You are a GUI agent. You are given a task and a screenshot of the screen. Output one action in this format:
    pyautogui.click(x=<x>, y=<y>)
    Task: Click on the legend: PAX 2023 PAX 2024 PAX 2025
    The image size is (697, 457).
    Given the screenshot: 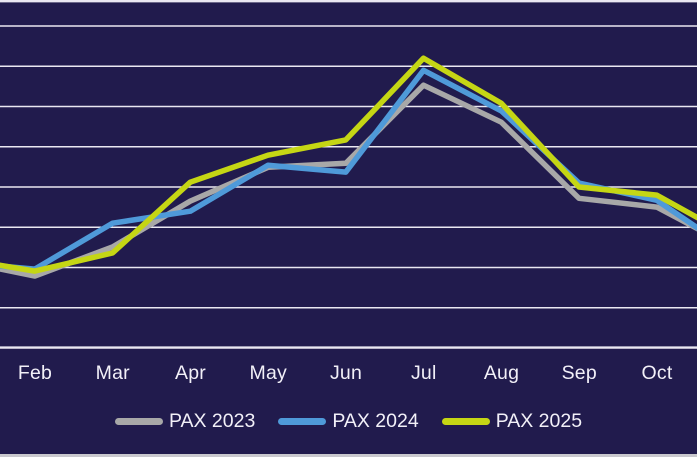 What is the action you would take?
    pyautogui.click(x=348, y=421)
    